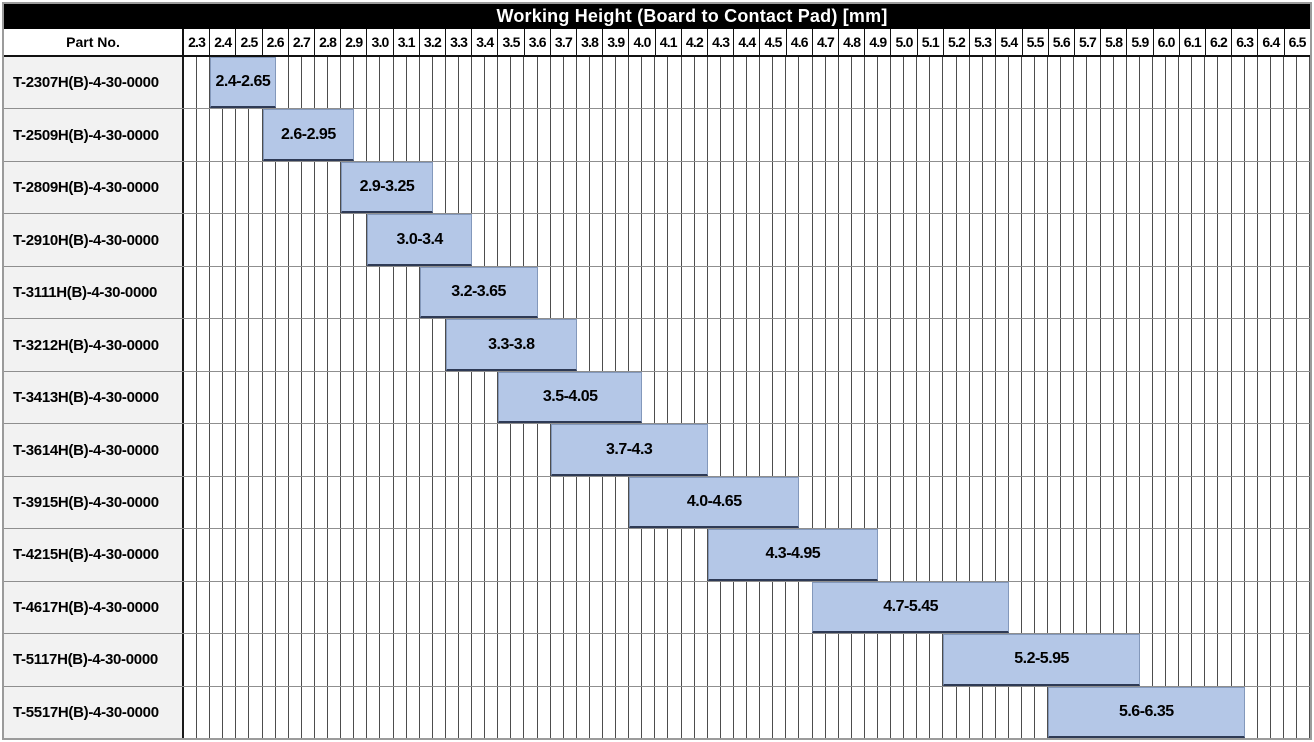 This screenshot has width=1314, height=742. What do you see at coordinates (420, 239) in the screenshot?
I see `range-bar-label: 3.0-3.4` at bounding box center [420, 239].